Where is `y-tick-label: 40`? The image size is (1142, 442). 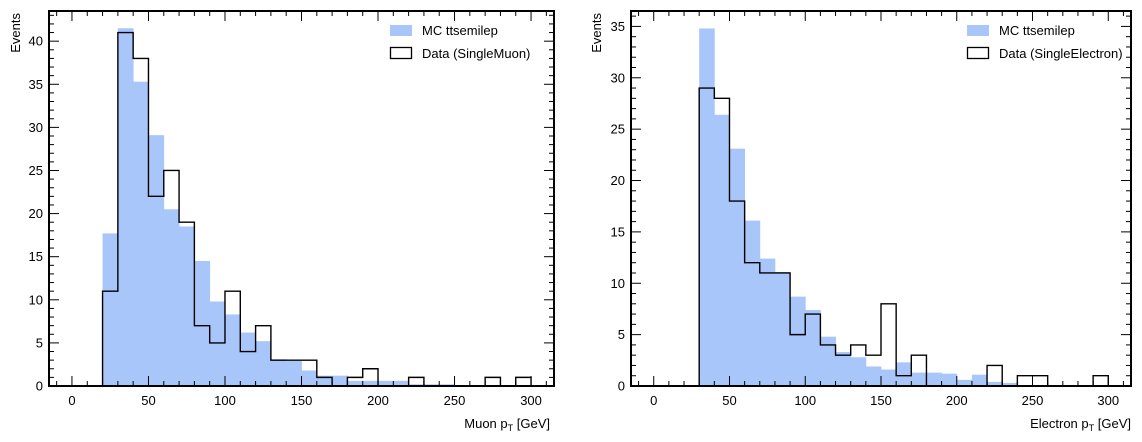 y-tick-label: 40 is located at coordinates (36, 41).